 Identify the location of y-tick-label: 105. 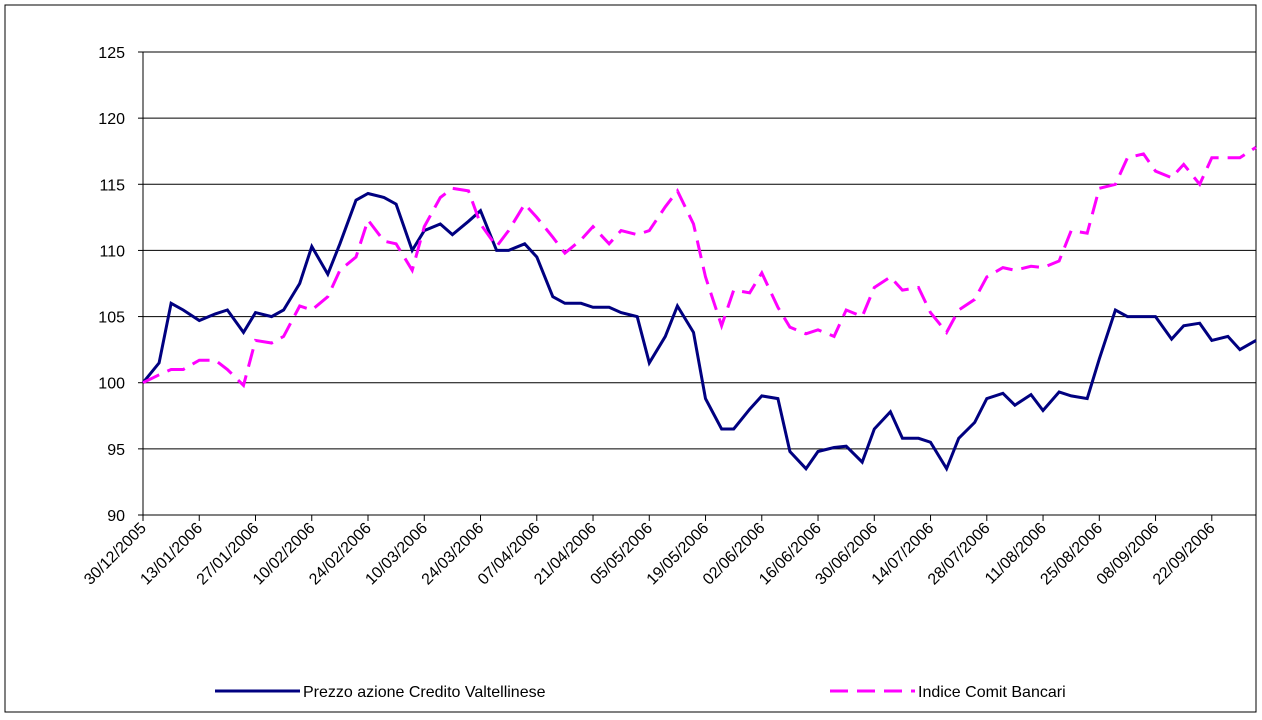
(111, 318).